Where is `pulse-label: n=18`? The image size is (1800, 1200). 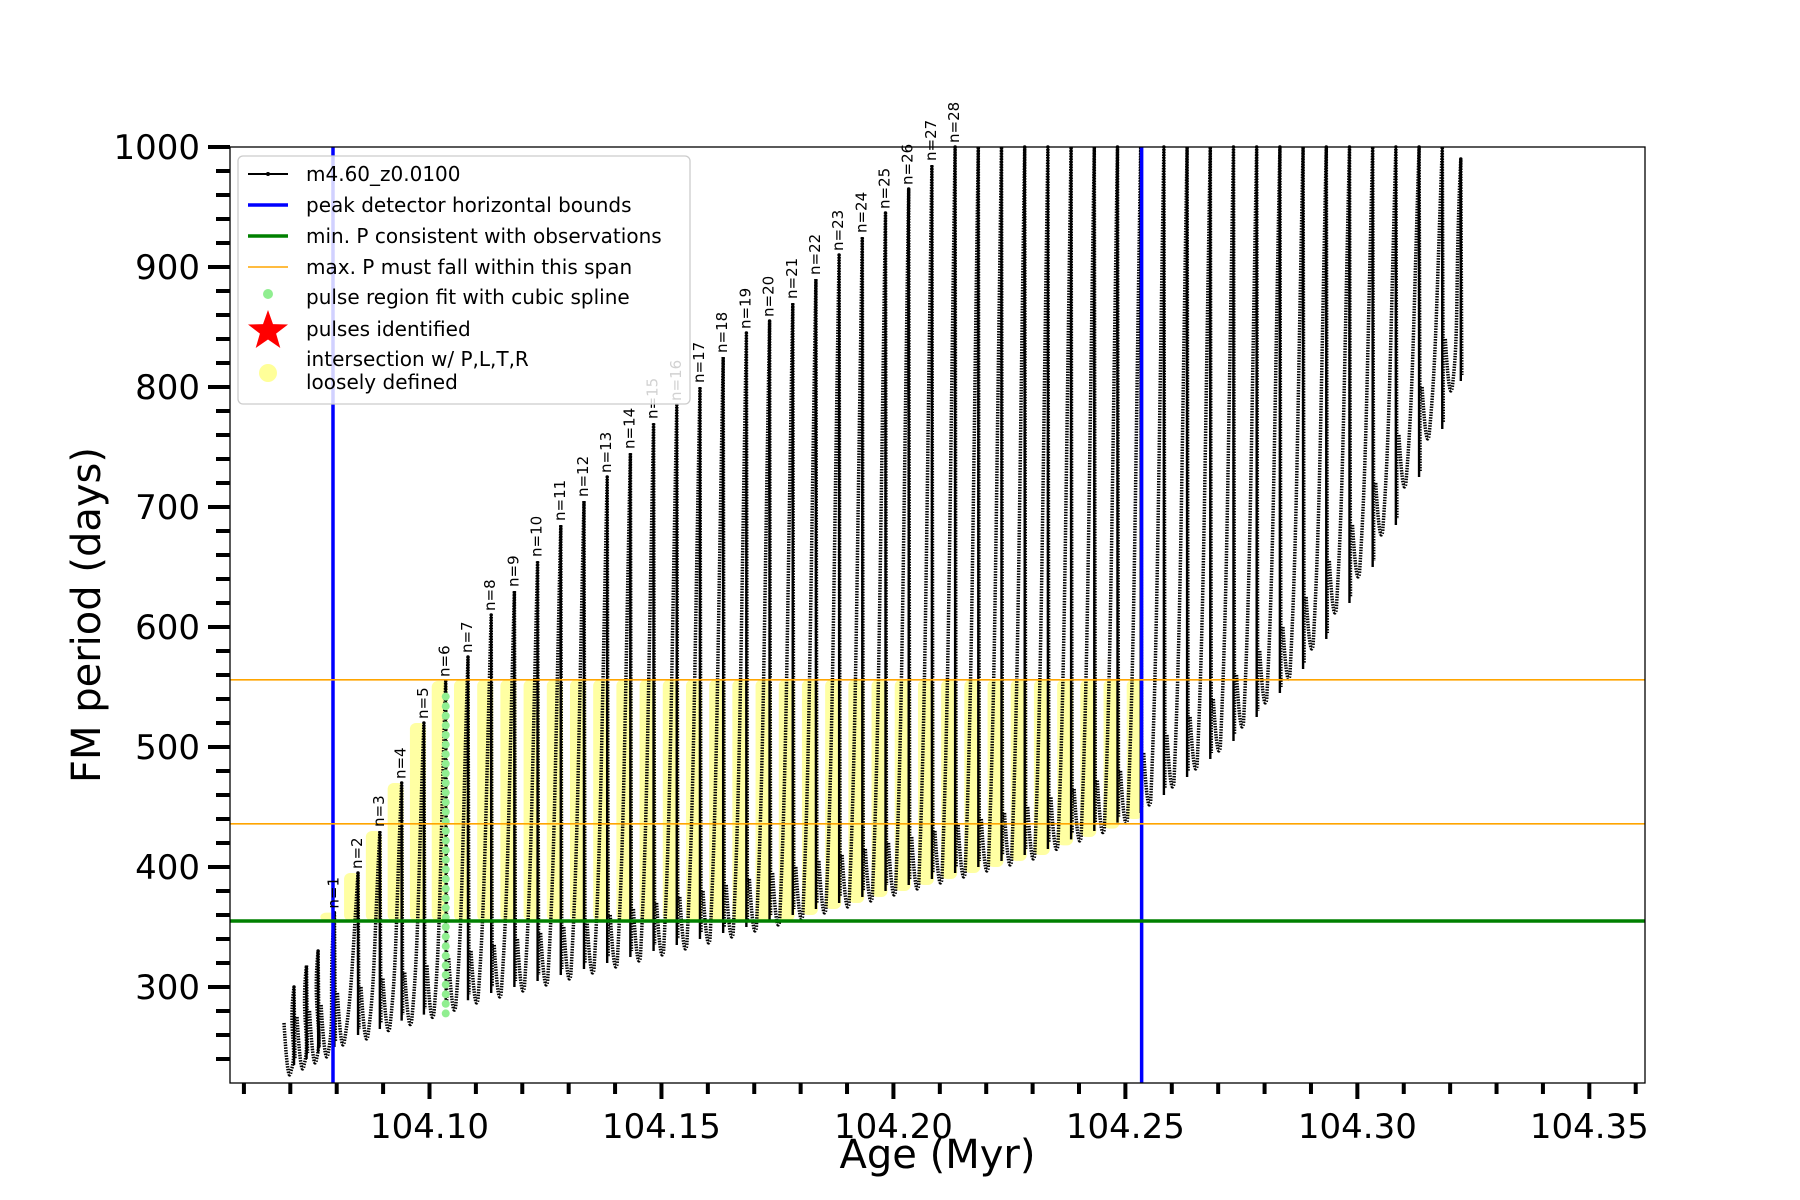 pulse-label: n=18 is located at coordinates (722, 332).